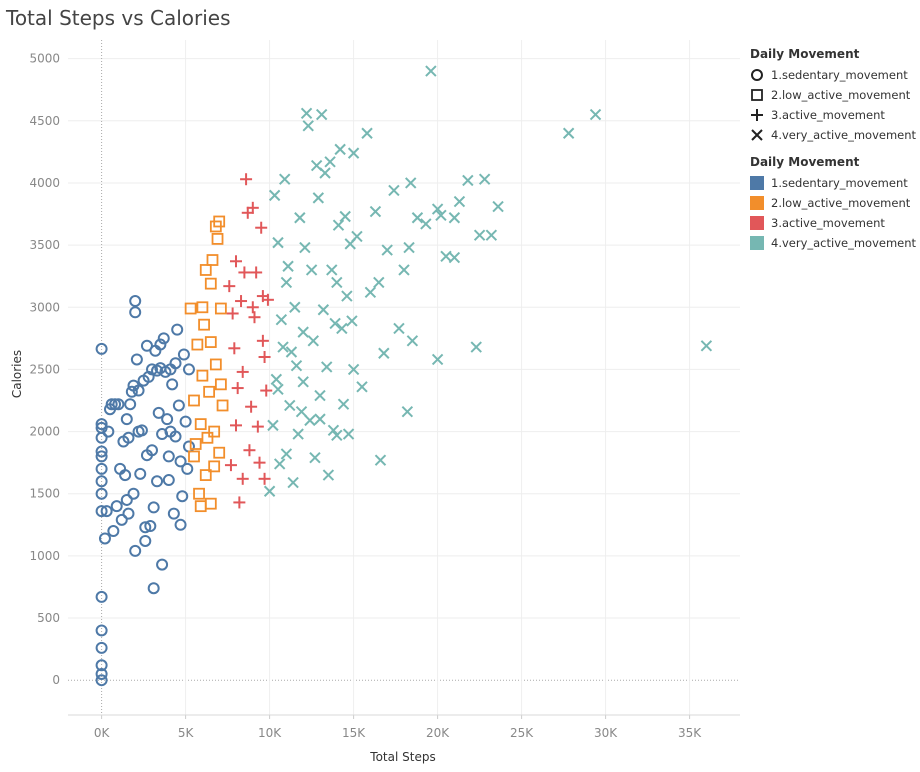 The height and width of the screenshot is (772, 920). I want to click on shape-legend-item: 2.low_active_movement, so click(833, 95).